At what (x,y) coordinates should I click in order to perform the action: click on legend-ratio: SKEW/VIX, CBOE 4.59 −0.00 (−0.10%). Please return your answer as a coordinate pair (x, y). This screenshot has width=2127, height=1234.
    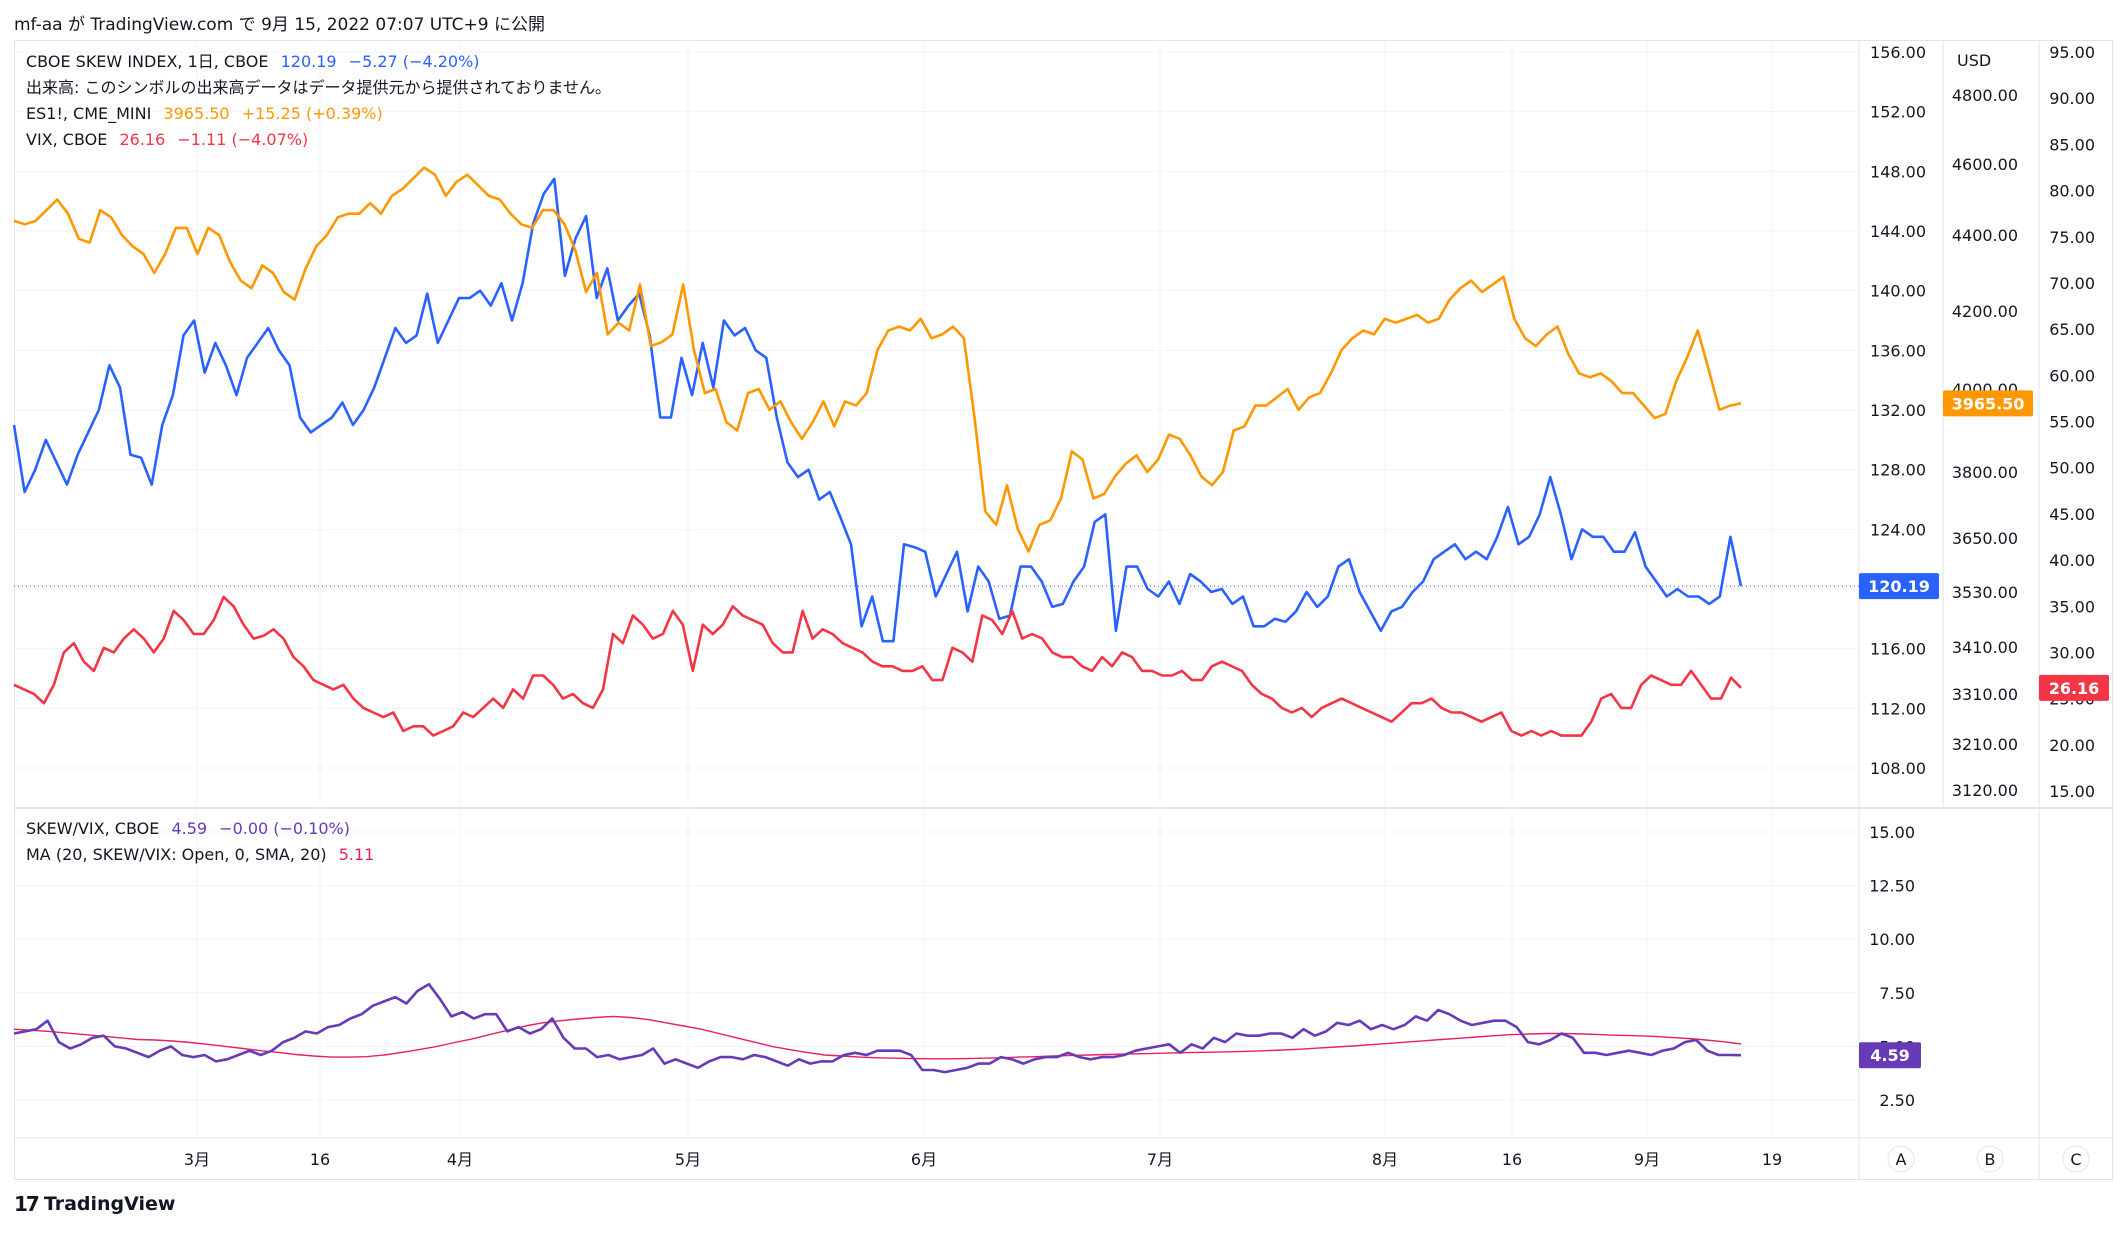
    Looking at the image, I should click on (203, 829).